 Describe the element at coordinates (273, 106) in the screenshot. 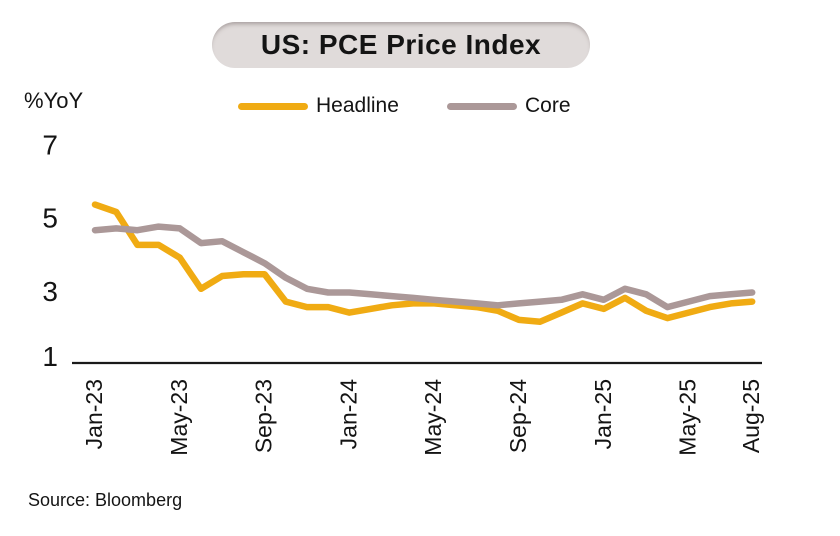

I see `headline-line-swatch-icon` at that location.